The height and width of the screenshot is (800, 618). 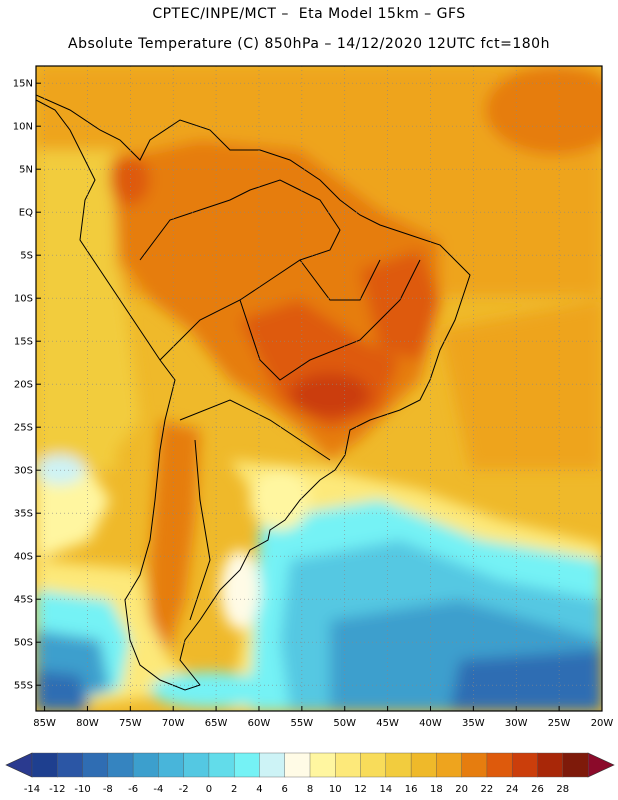 I want to click on colorbar-tick-label: -6, so click(x=133, y=789).